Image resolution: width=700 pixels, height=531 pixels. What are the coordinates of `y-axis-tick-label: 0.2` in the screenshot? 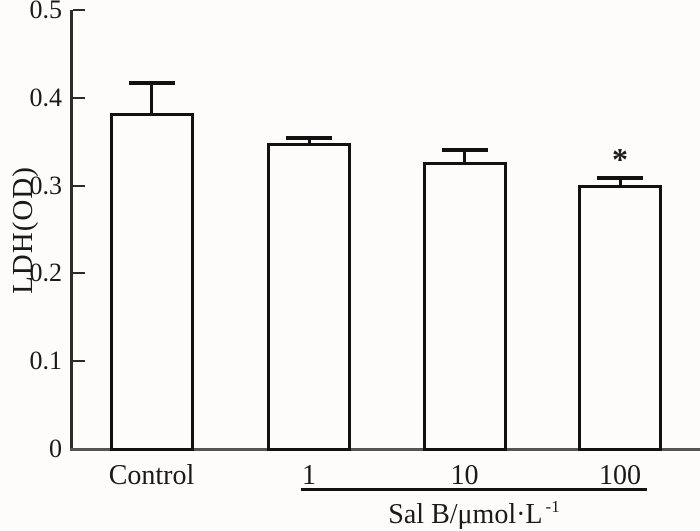 It's located at (46, 272).